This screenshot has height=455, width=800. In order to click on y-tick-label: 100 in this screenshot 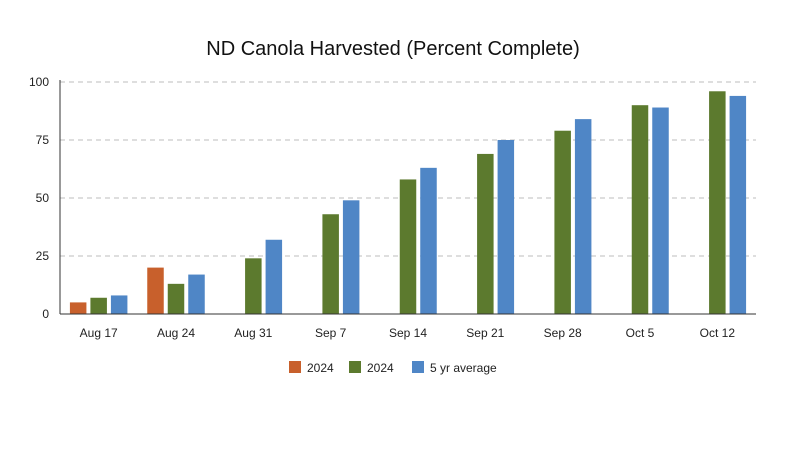, I will do `click(39, 82)`.